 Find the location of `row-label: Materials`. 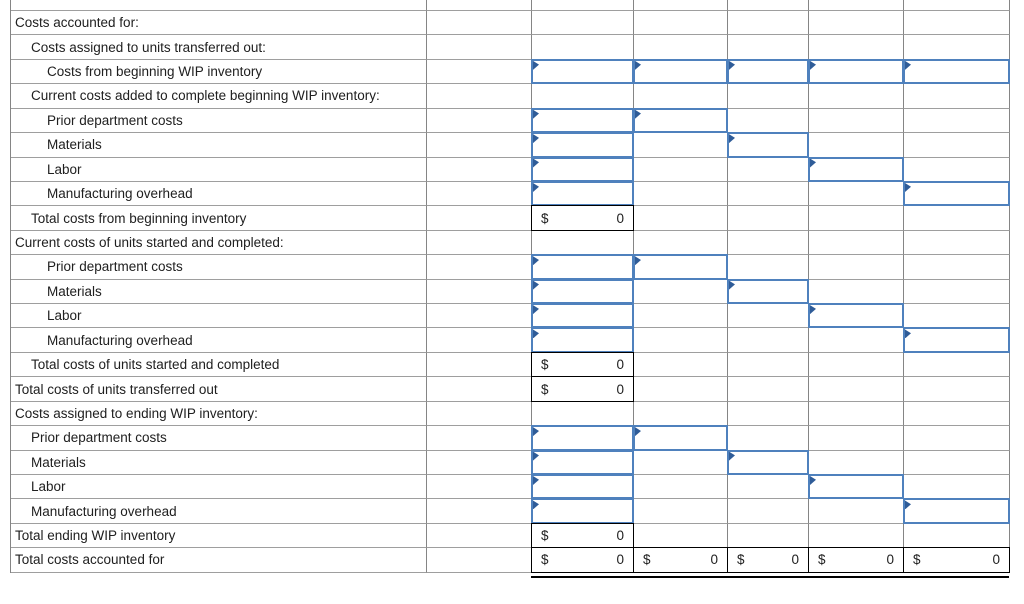

row-label: Materials is located at coordinates (219, 145).